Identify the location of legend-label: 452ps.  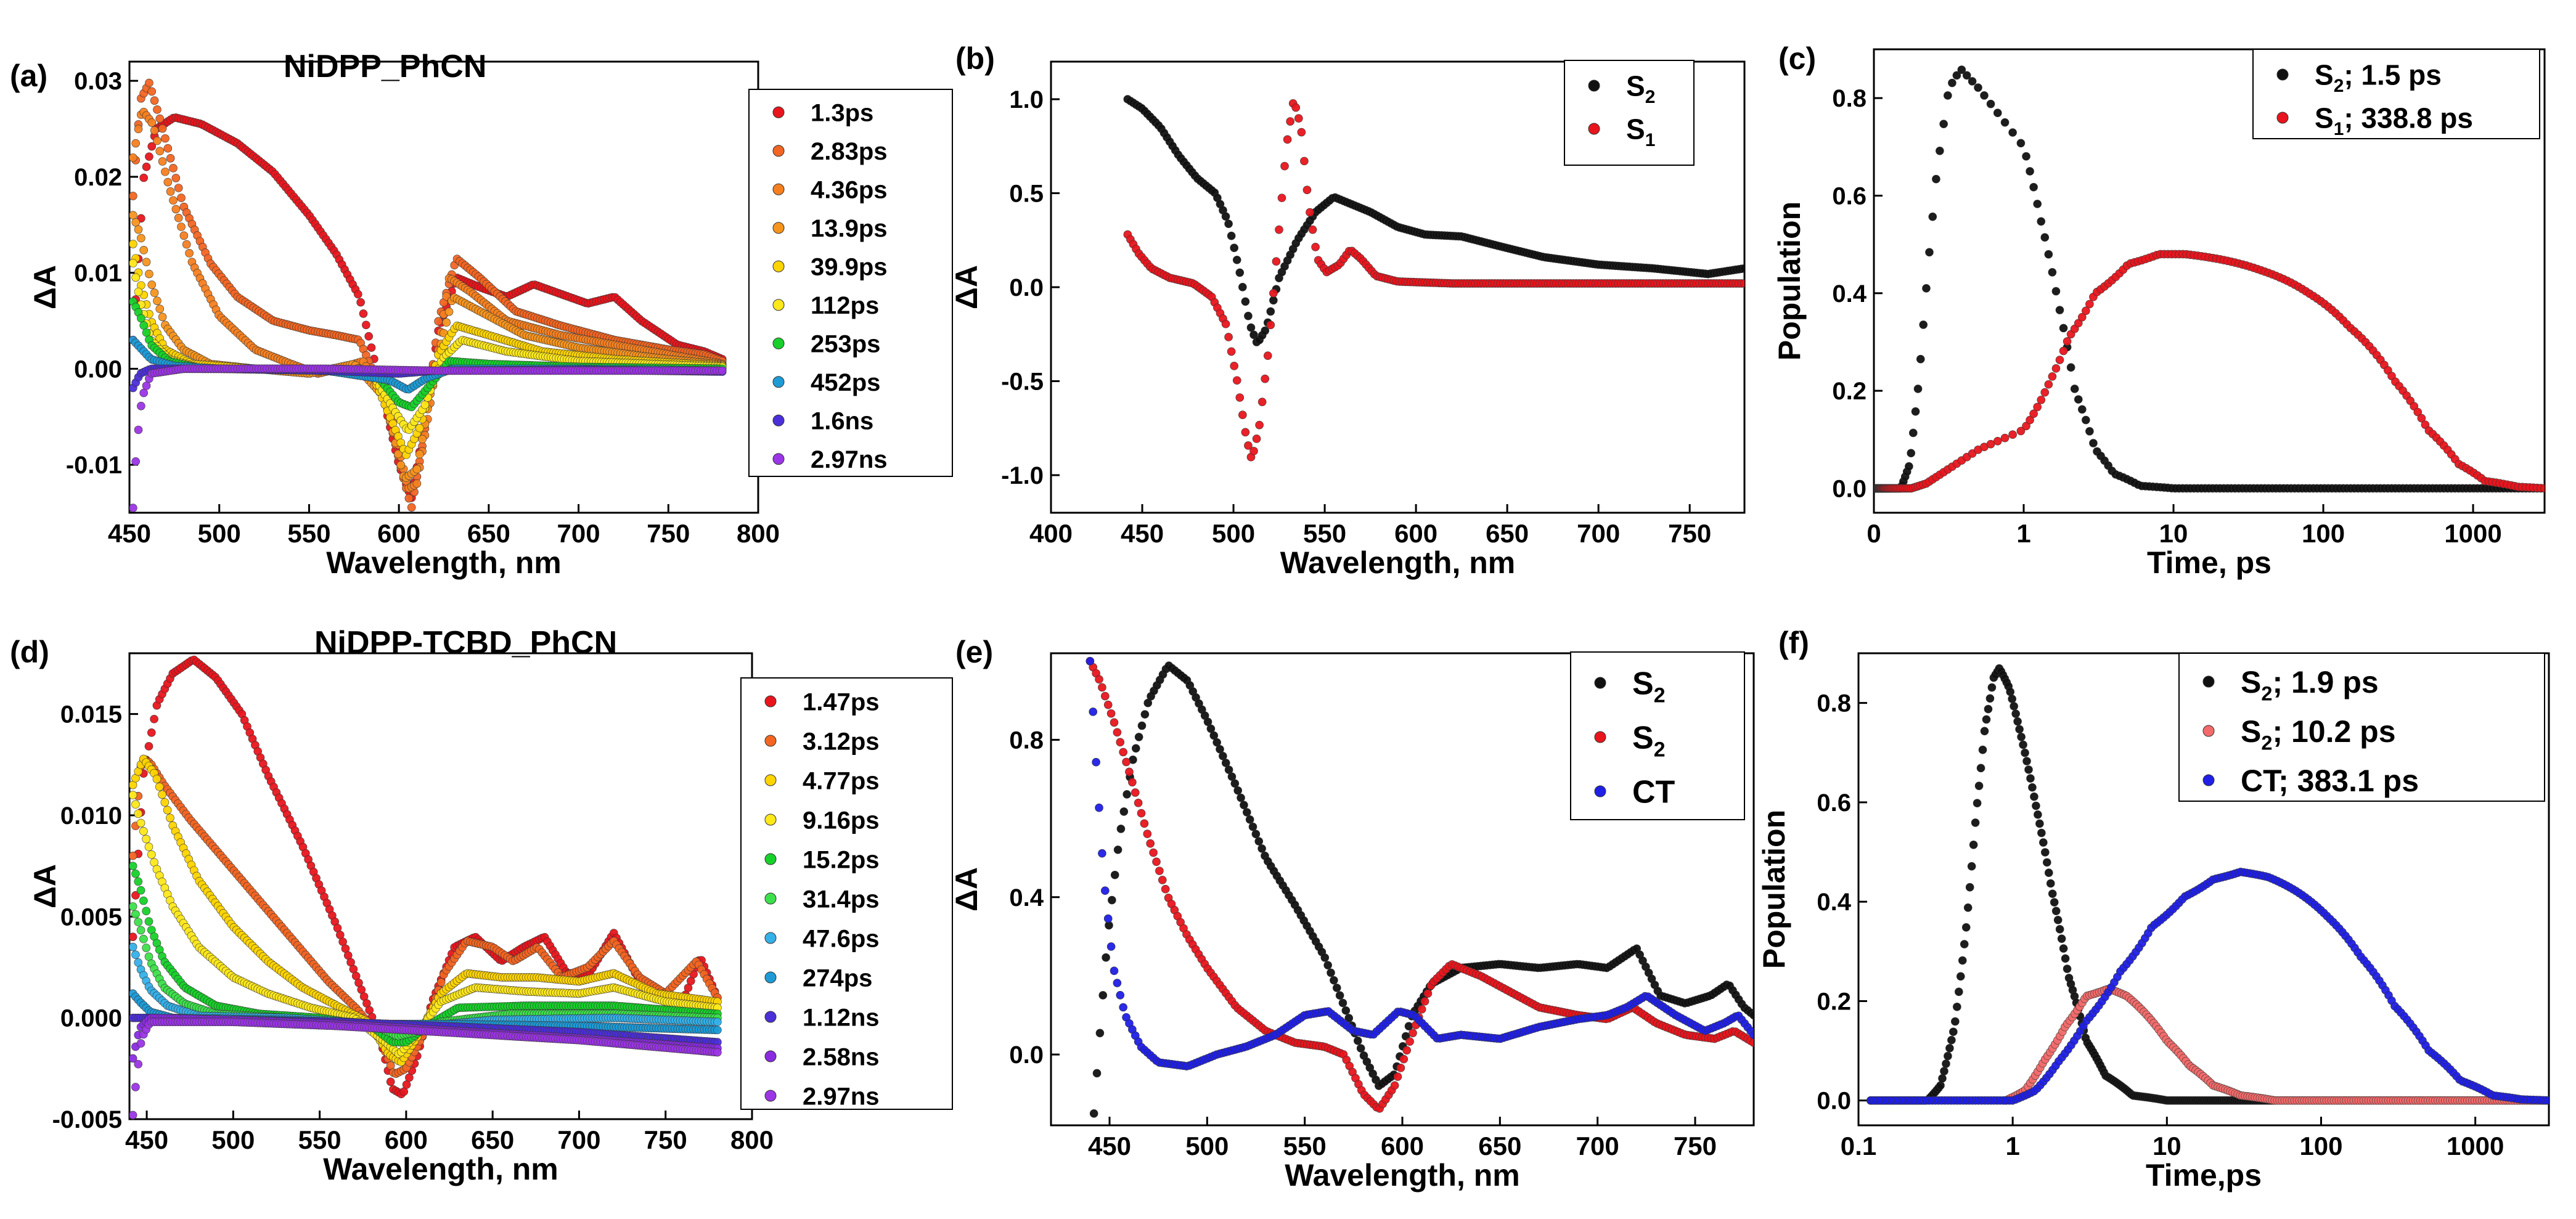
(845, 382).